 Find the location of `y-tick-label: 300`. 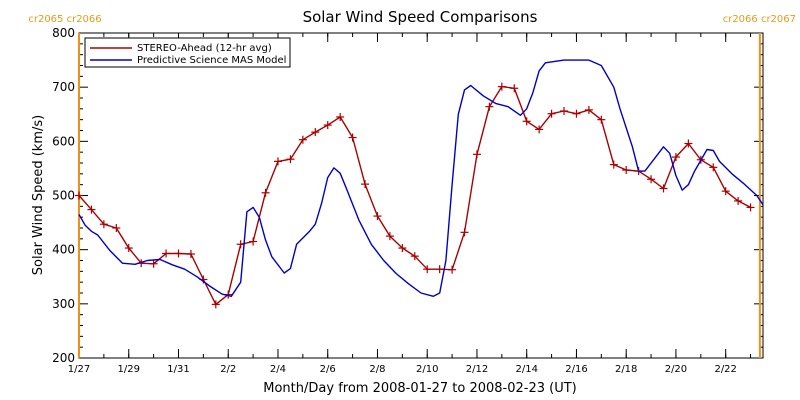

y-tick-label: 300 is located at coordinates (63, 304).